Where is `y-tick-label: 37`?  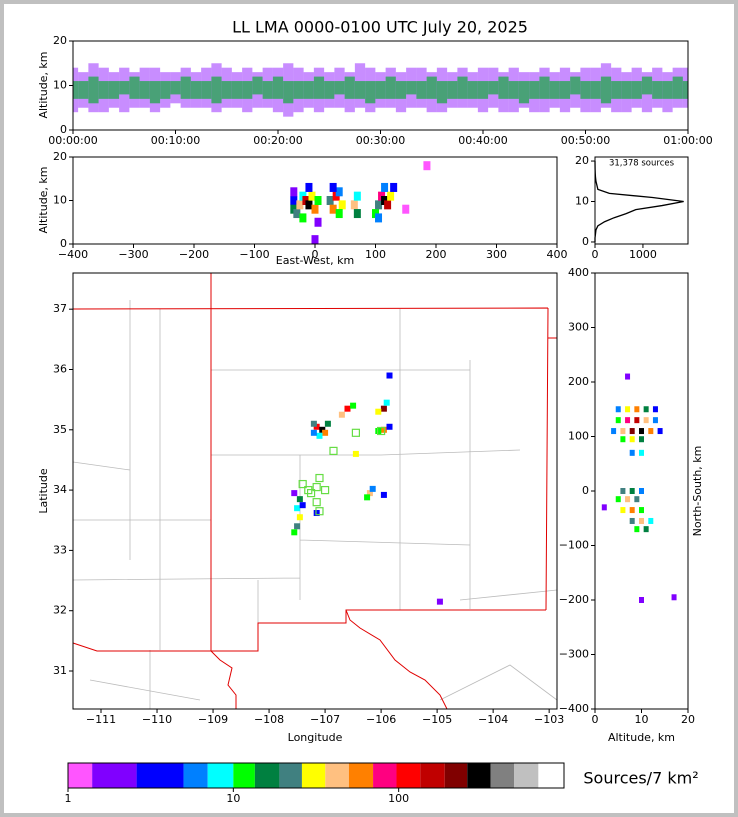 y-tick-label: 37 is located at coordinates (60, 308).